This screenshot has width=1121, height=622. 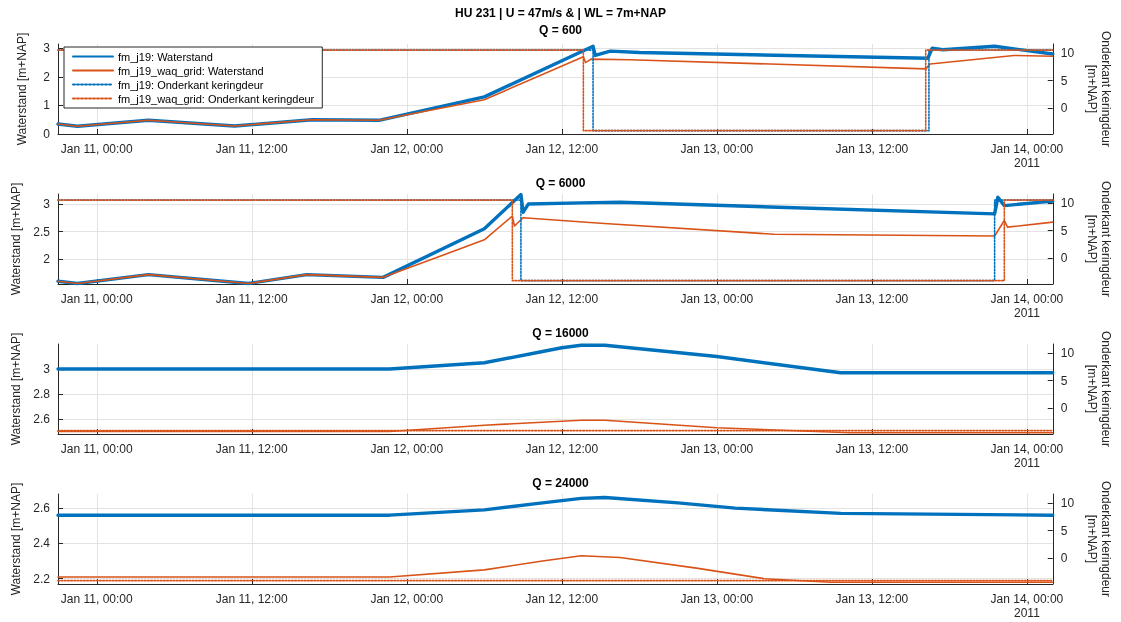 What do you see at coordinates (47, 105) in the screenshot?
I see `y-tick-label: 1` at bounding box center [47, 105].